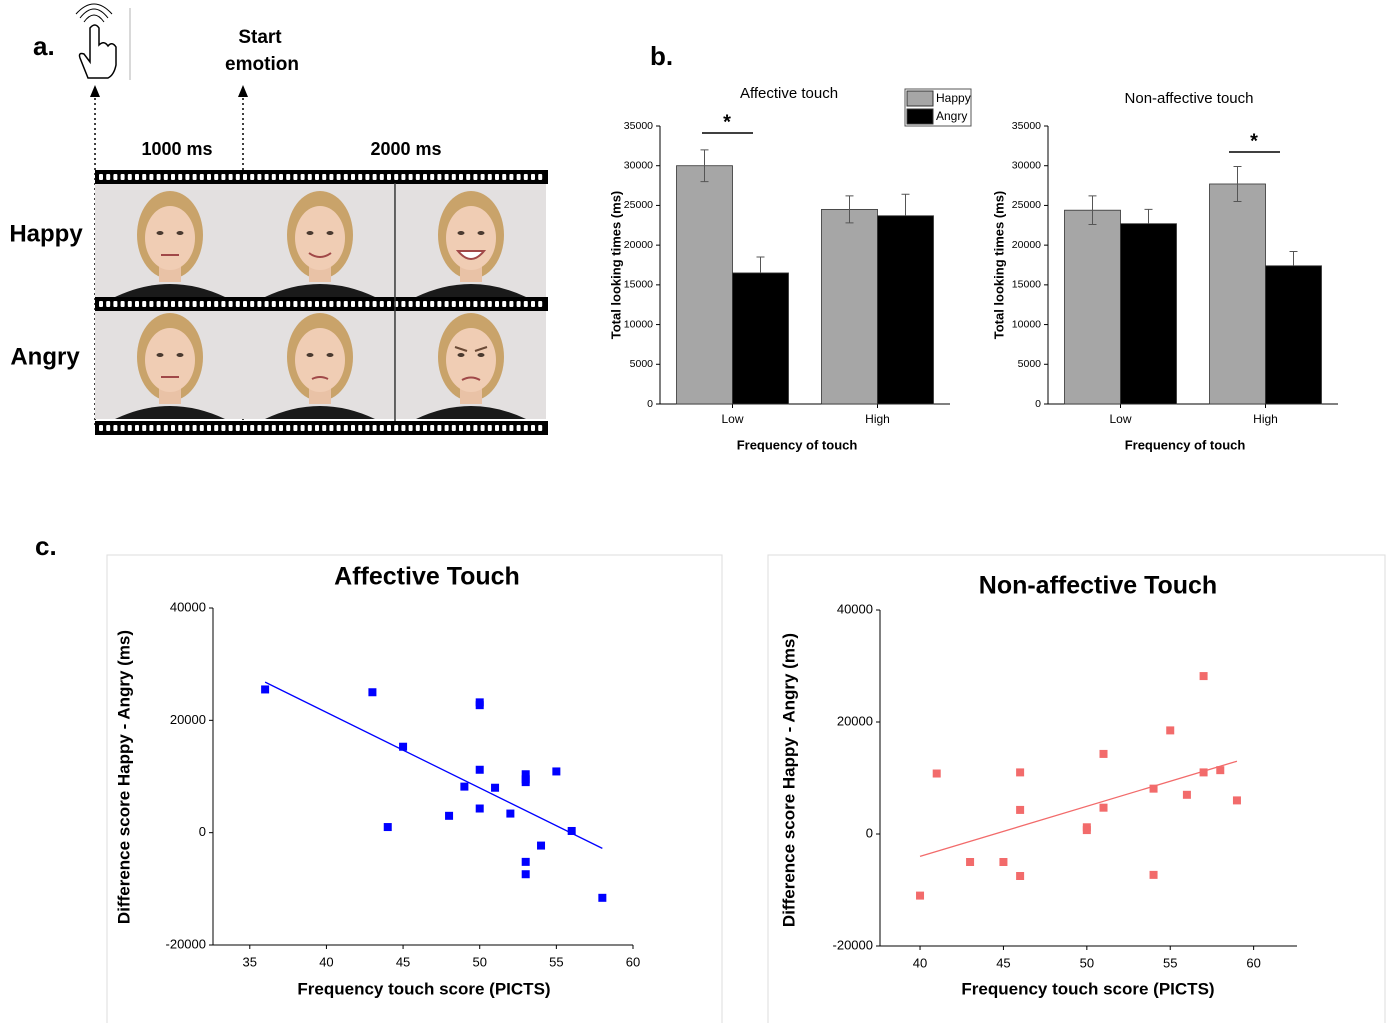  Describe the element at coordinates (1026, 324) in the screenshot. I see `y-tick-label: 10000` at that location.